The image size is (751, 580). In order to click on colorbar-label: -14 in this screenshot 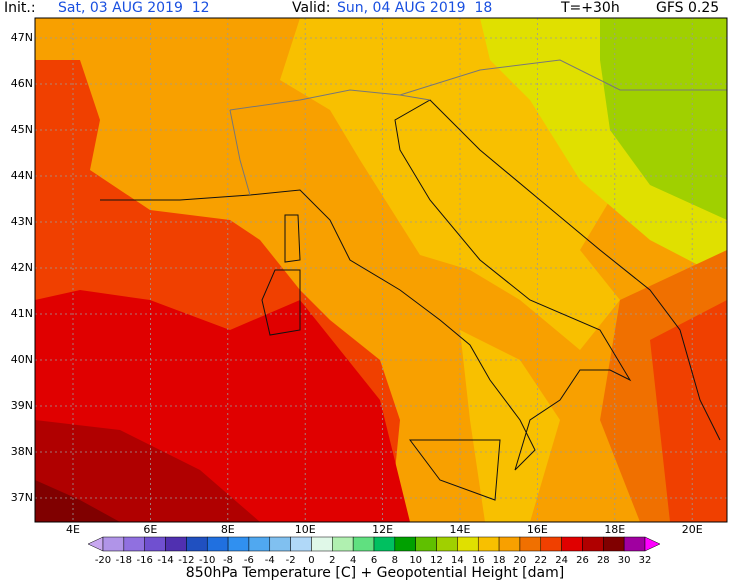, I will do `click(165, 560)`.